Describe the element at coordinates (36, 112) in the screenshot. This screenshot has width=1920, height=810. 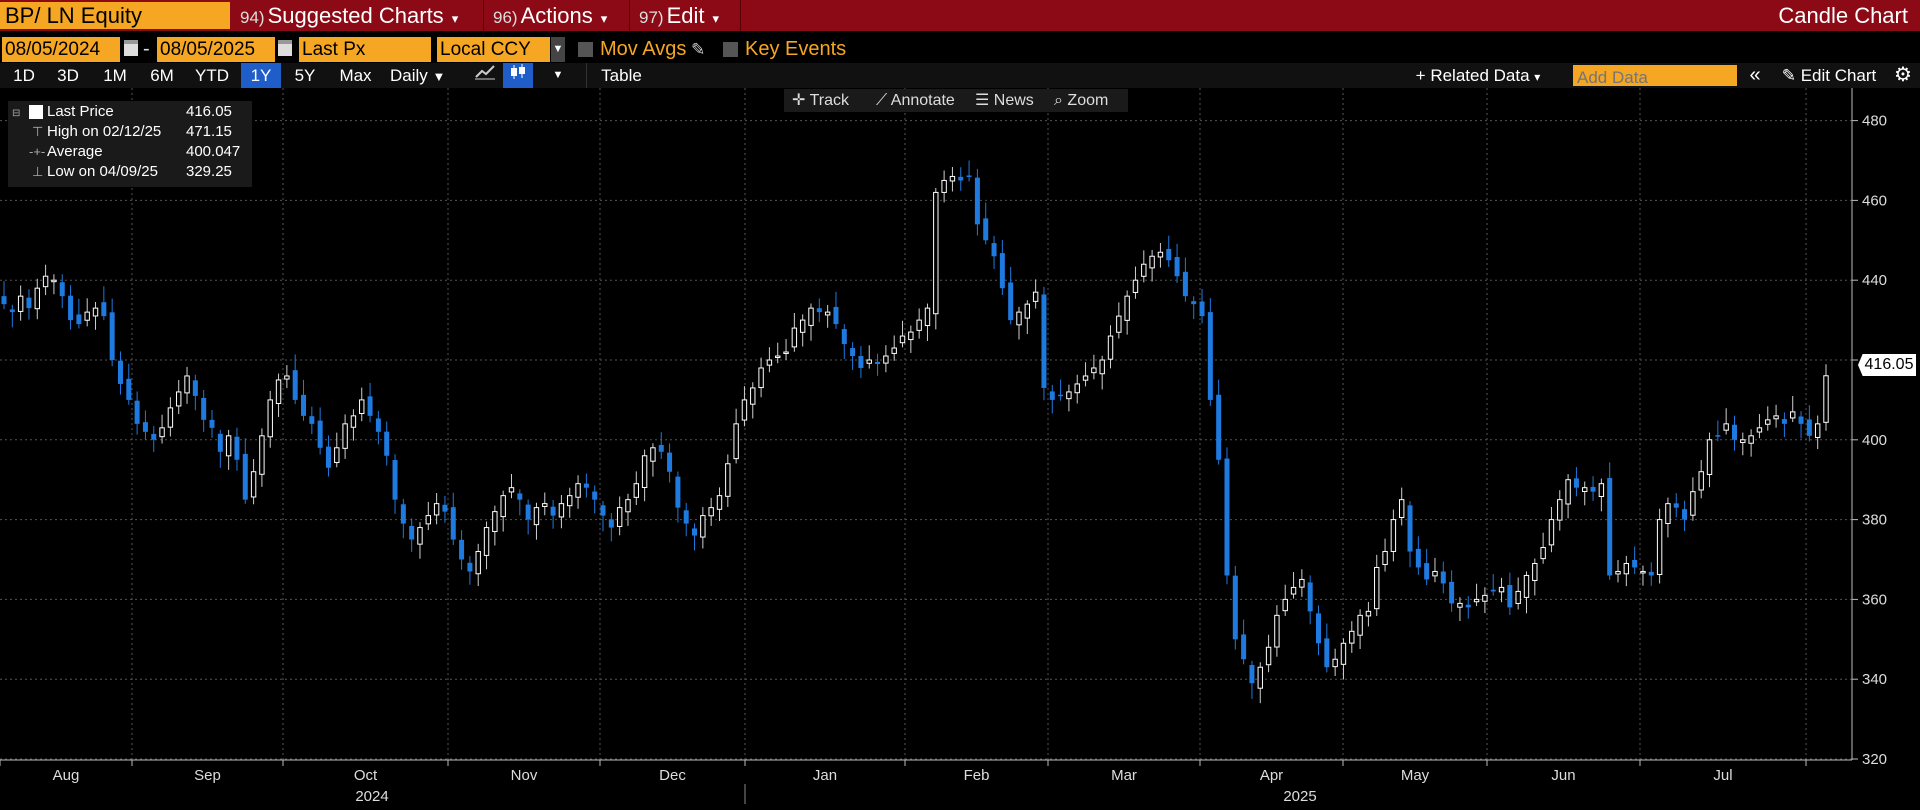
I see `series-swatch` at that location.